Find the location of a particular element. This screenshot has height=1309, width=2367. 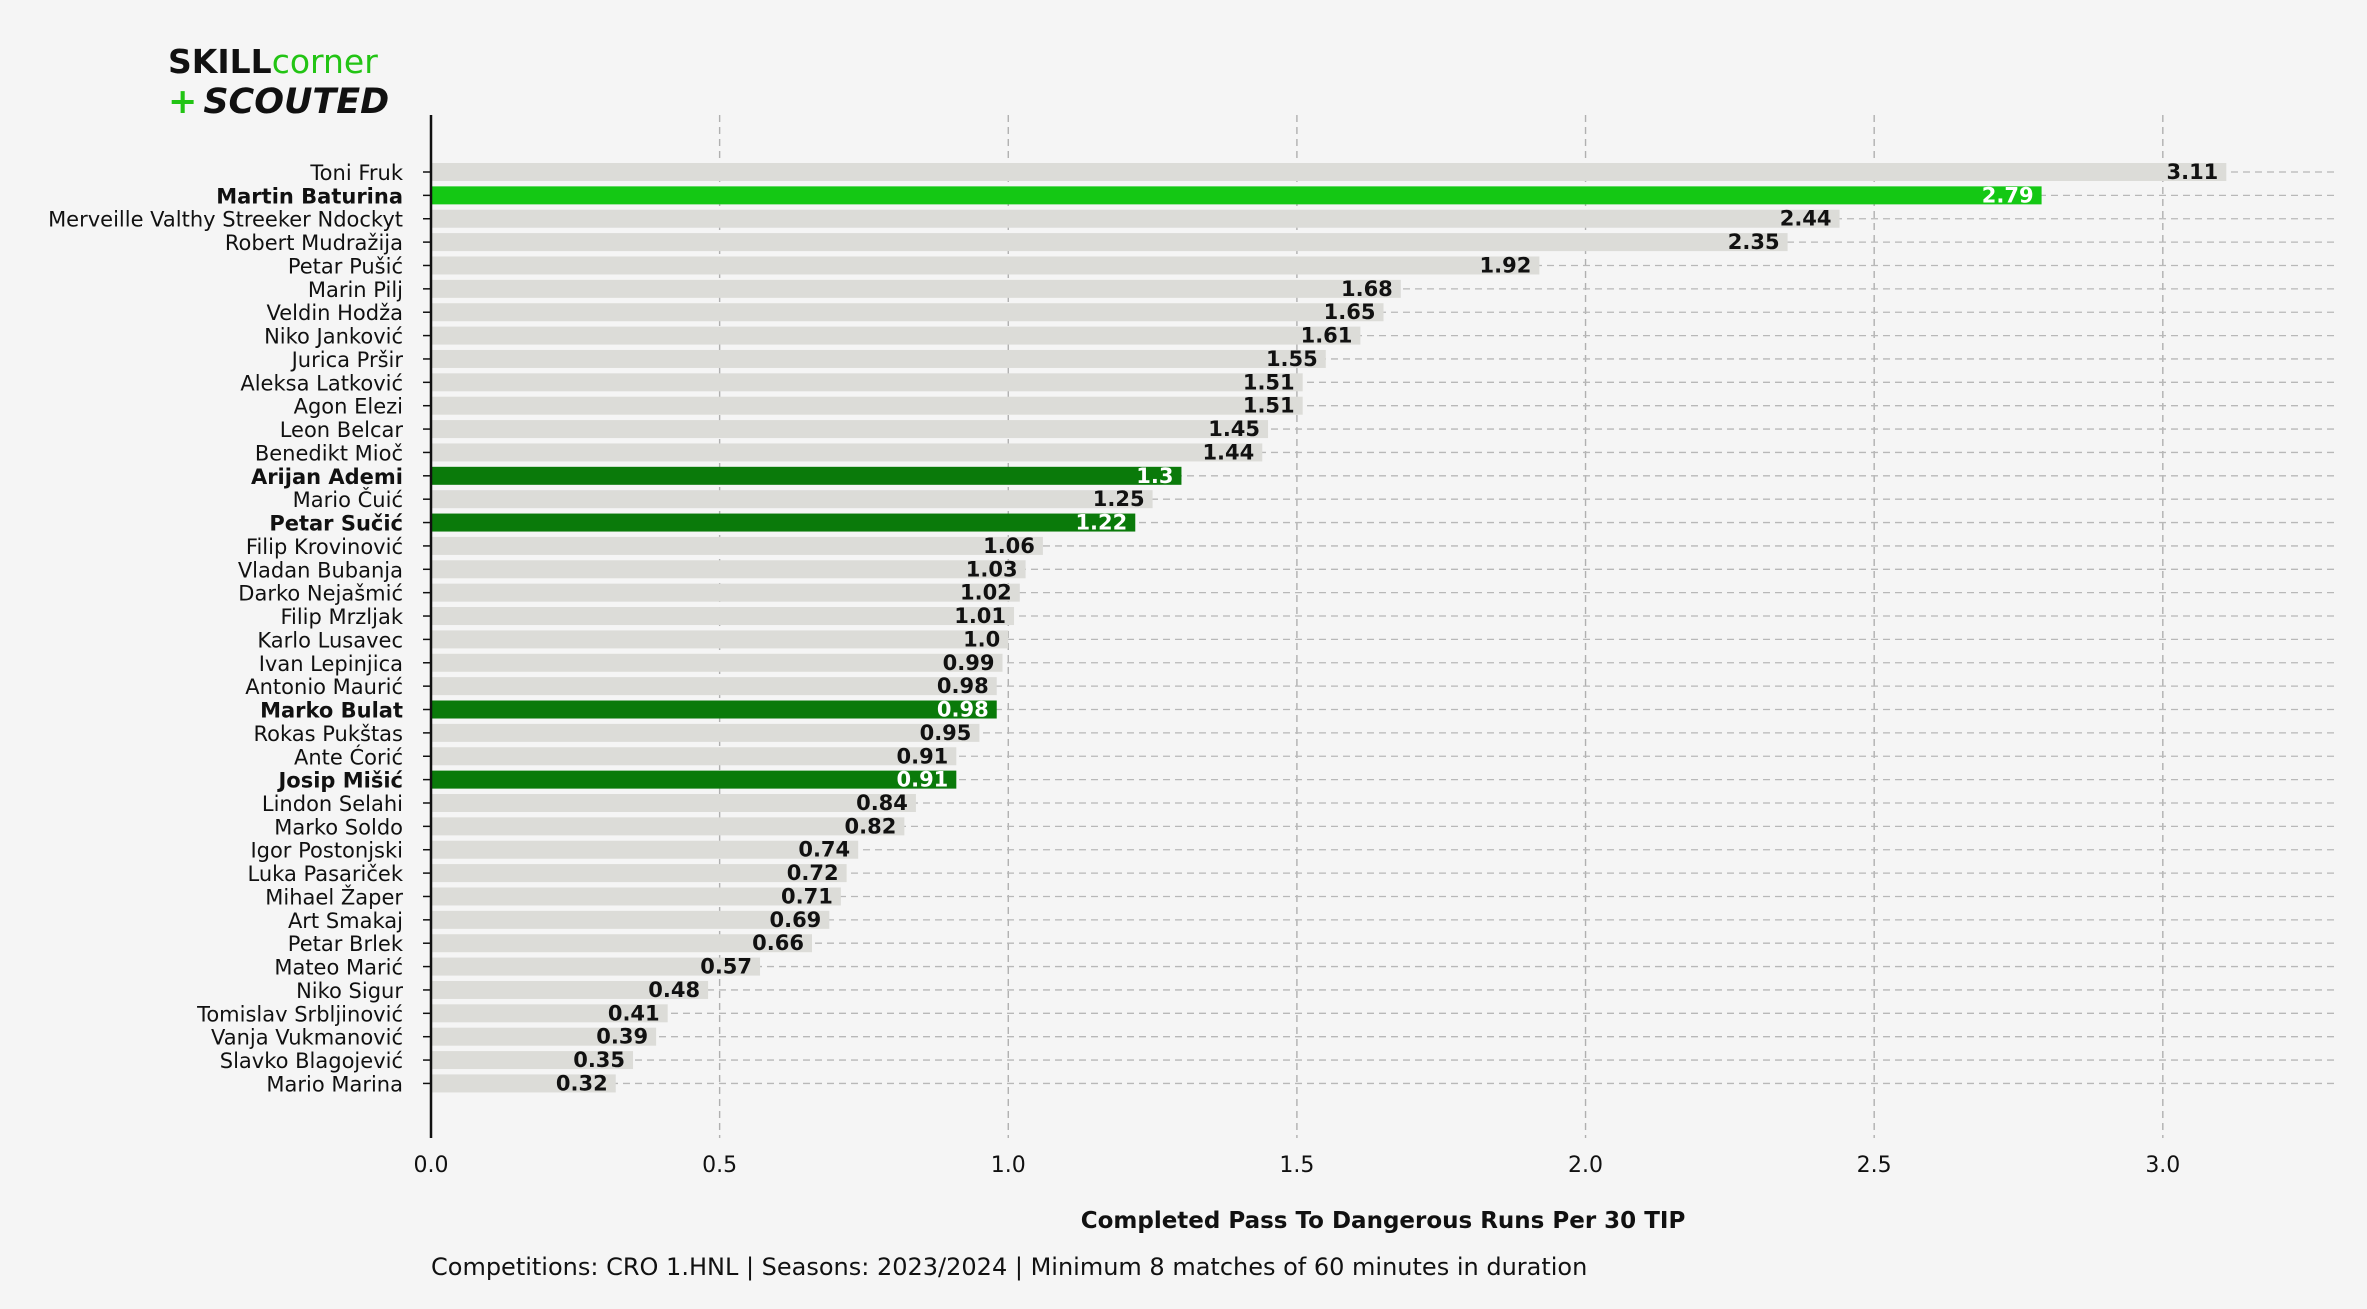

y-tick-label: Petar Brlek is located at coordinates (346, 944).